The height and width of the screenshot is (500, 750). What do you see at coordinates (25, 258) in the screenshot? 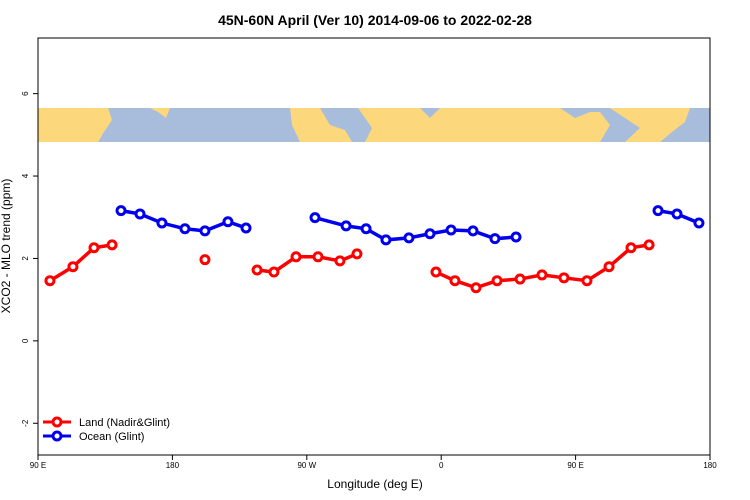
I see `y-tick-label: 2` at bounding box center [25, 258].